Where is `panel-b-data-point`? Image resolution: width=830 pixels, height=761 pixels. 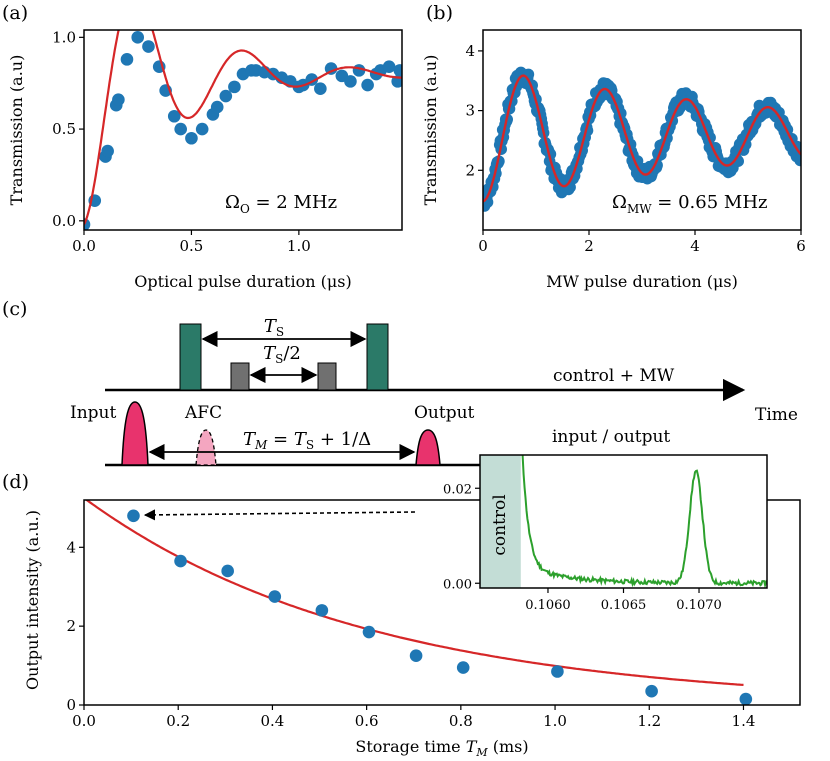 panel-b-data-point is located at coordinates (797, 160).